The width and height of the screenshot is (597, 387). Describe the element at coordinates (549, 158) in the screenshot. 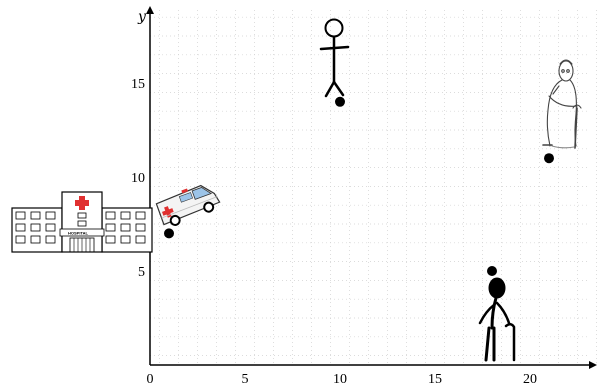

I see `point-elderly-woman` at that location.